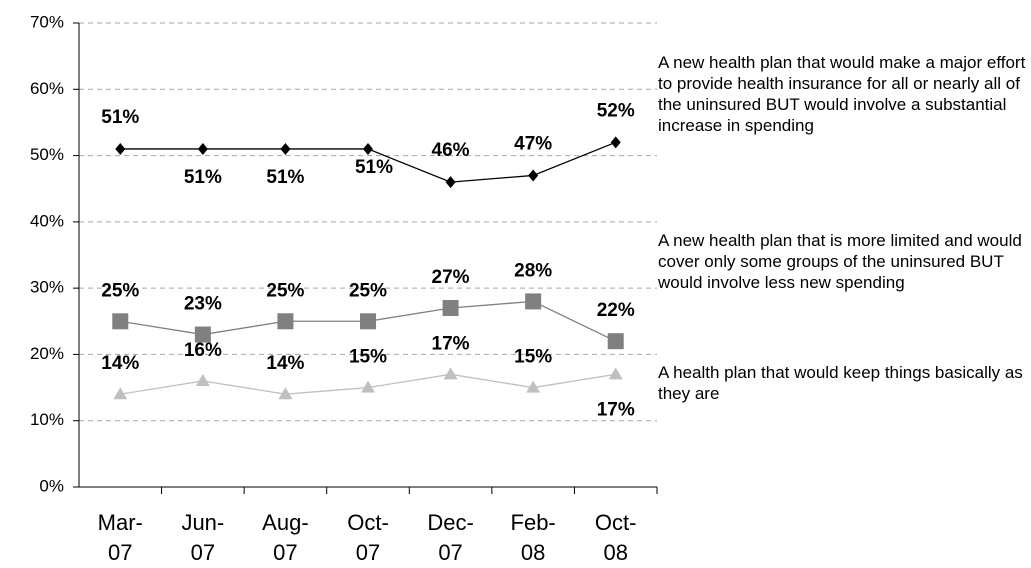 The height and width of the screenshot is (568, 1031). What do you see at coordinates (616, 110) in the screenshot?
I see `data-label: 52%` at bounding box center [616, 110].